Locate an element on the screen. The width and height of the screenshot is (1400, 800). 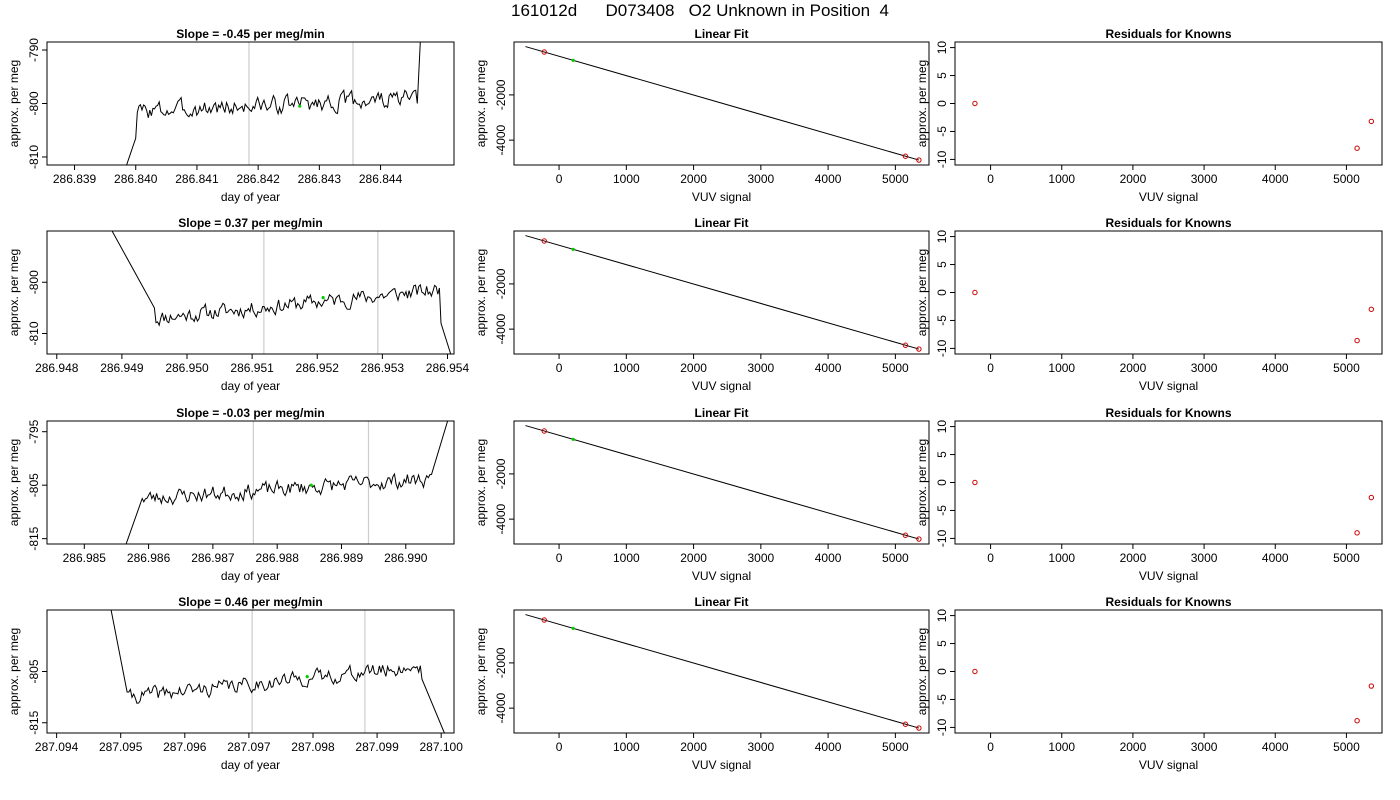
y-tick-label: -800 is located at coordinates (34, 282).